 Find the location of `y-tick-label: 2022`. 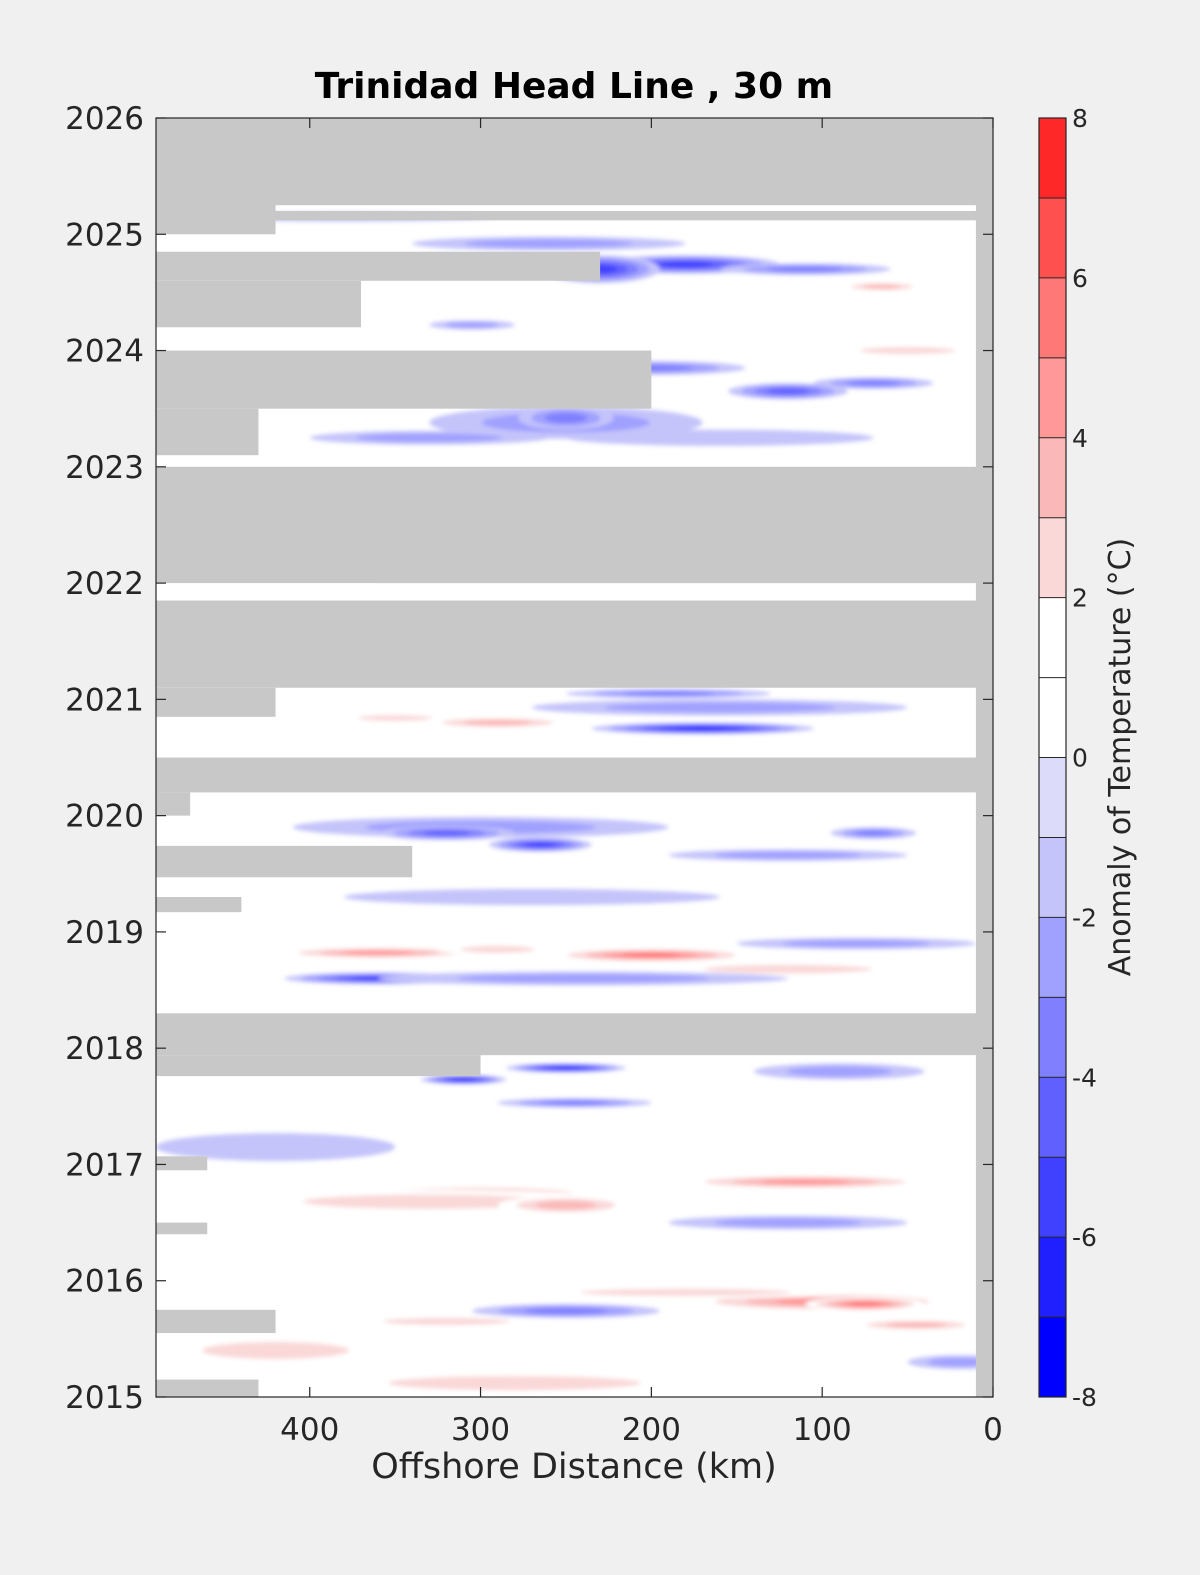

y-tick-label: 2022 is located at coordinates (104, 584).